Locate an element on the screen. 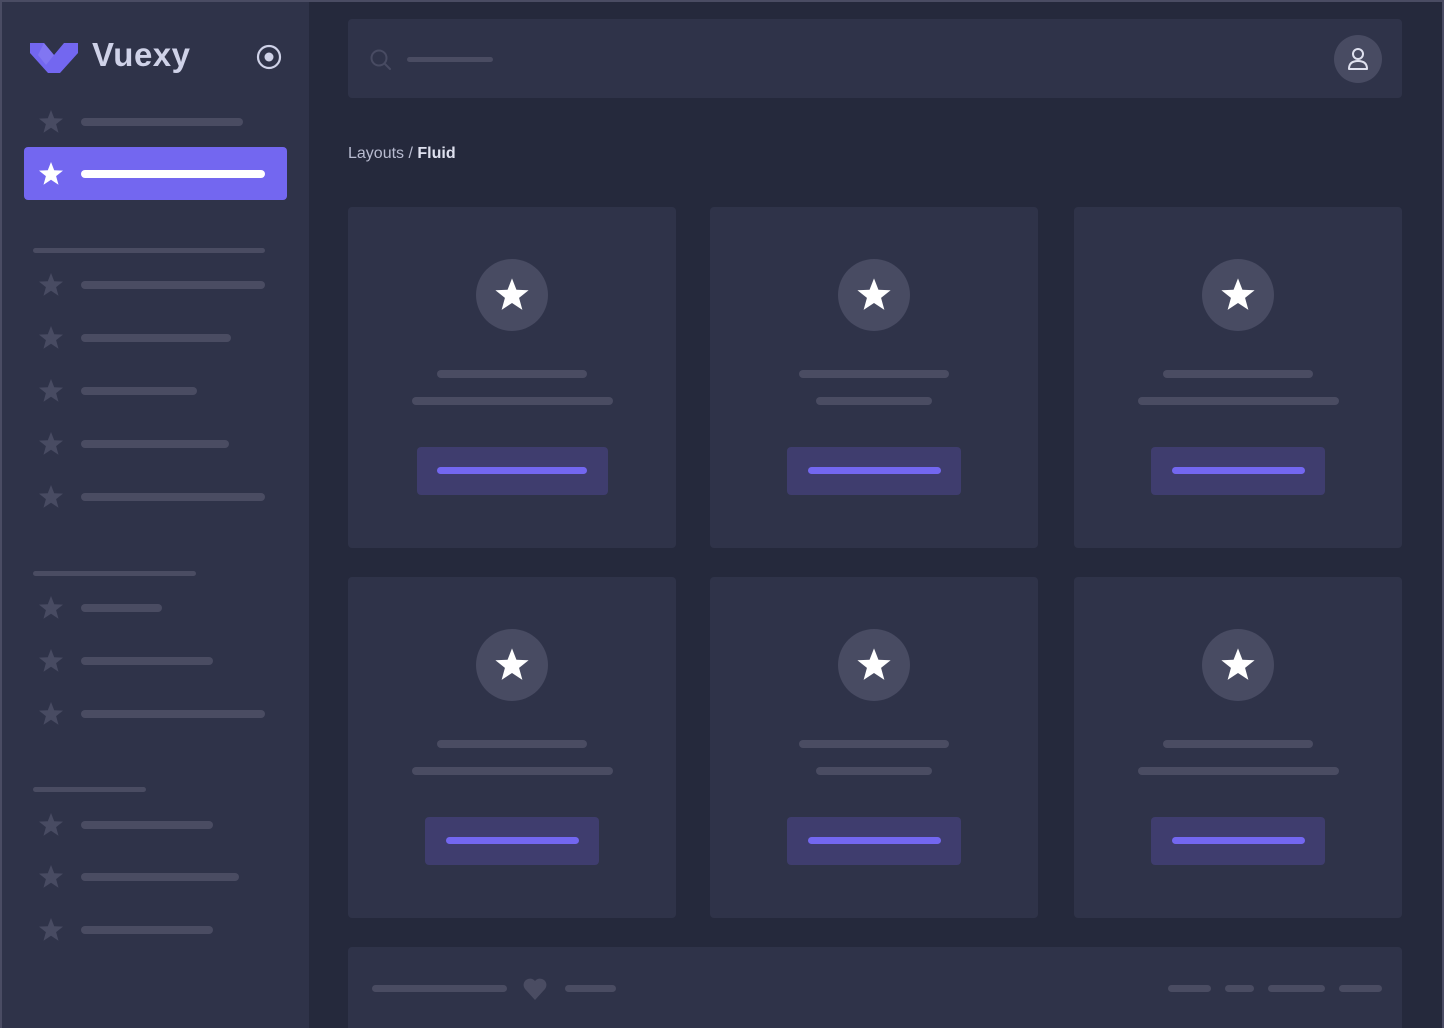  footer is located at coordinates (875, 987).